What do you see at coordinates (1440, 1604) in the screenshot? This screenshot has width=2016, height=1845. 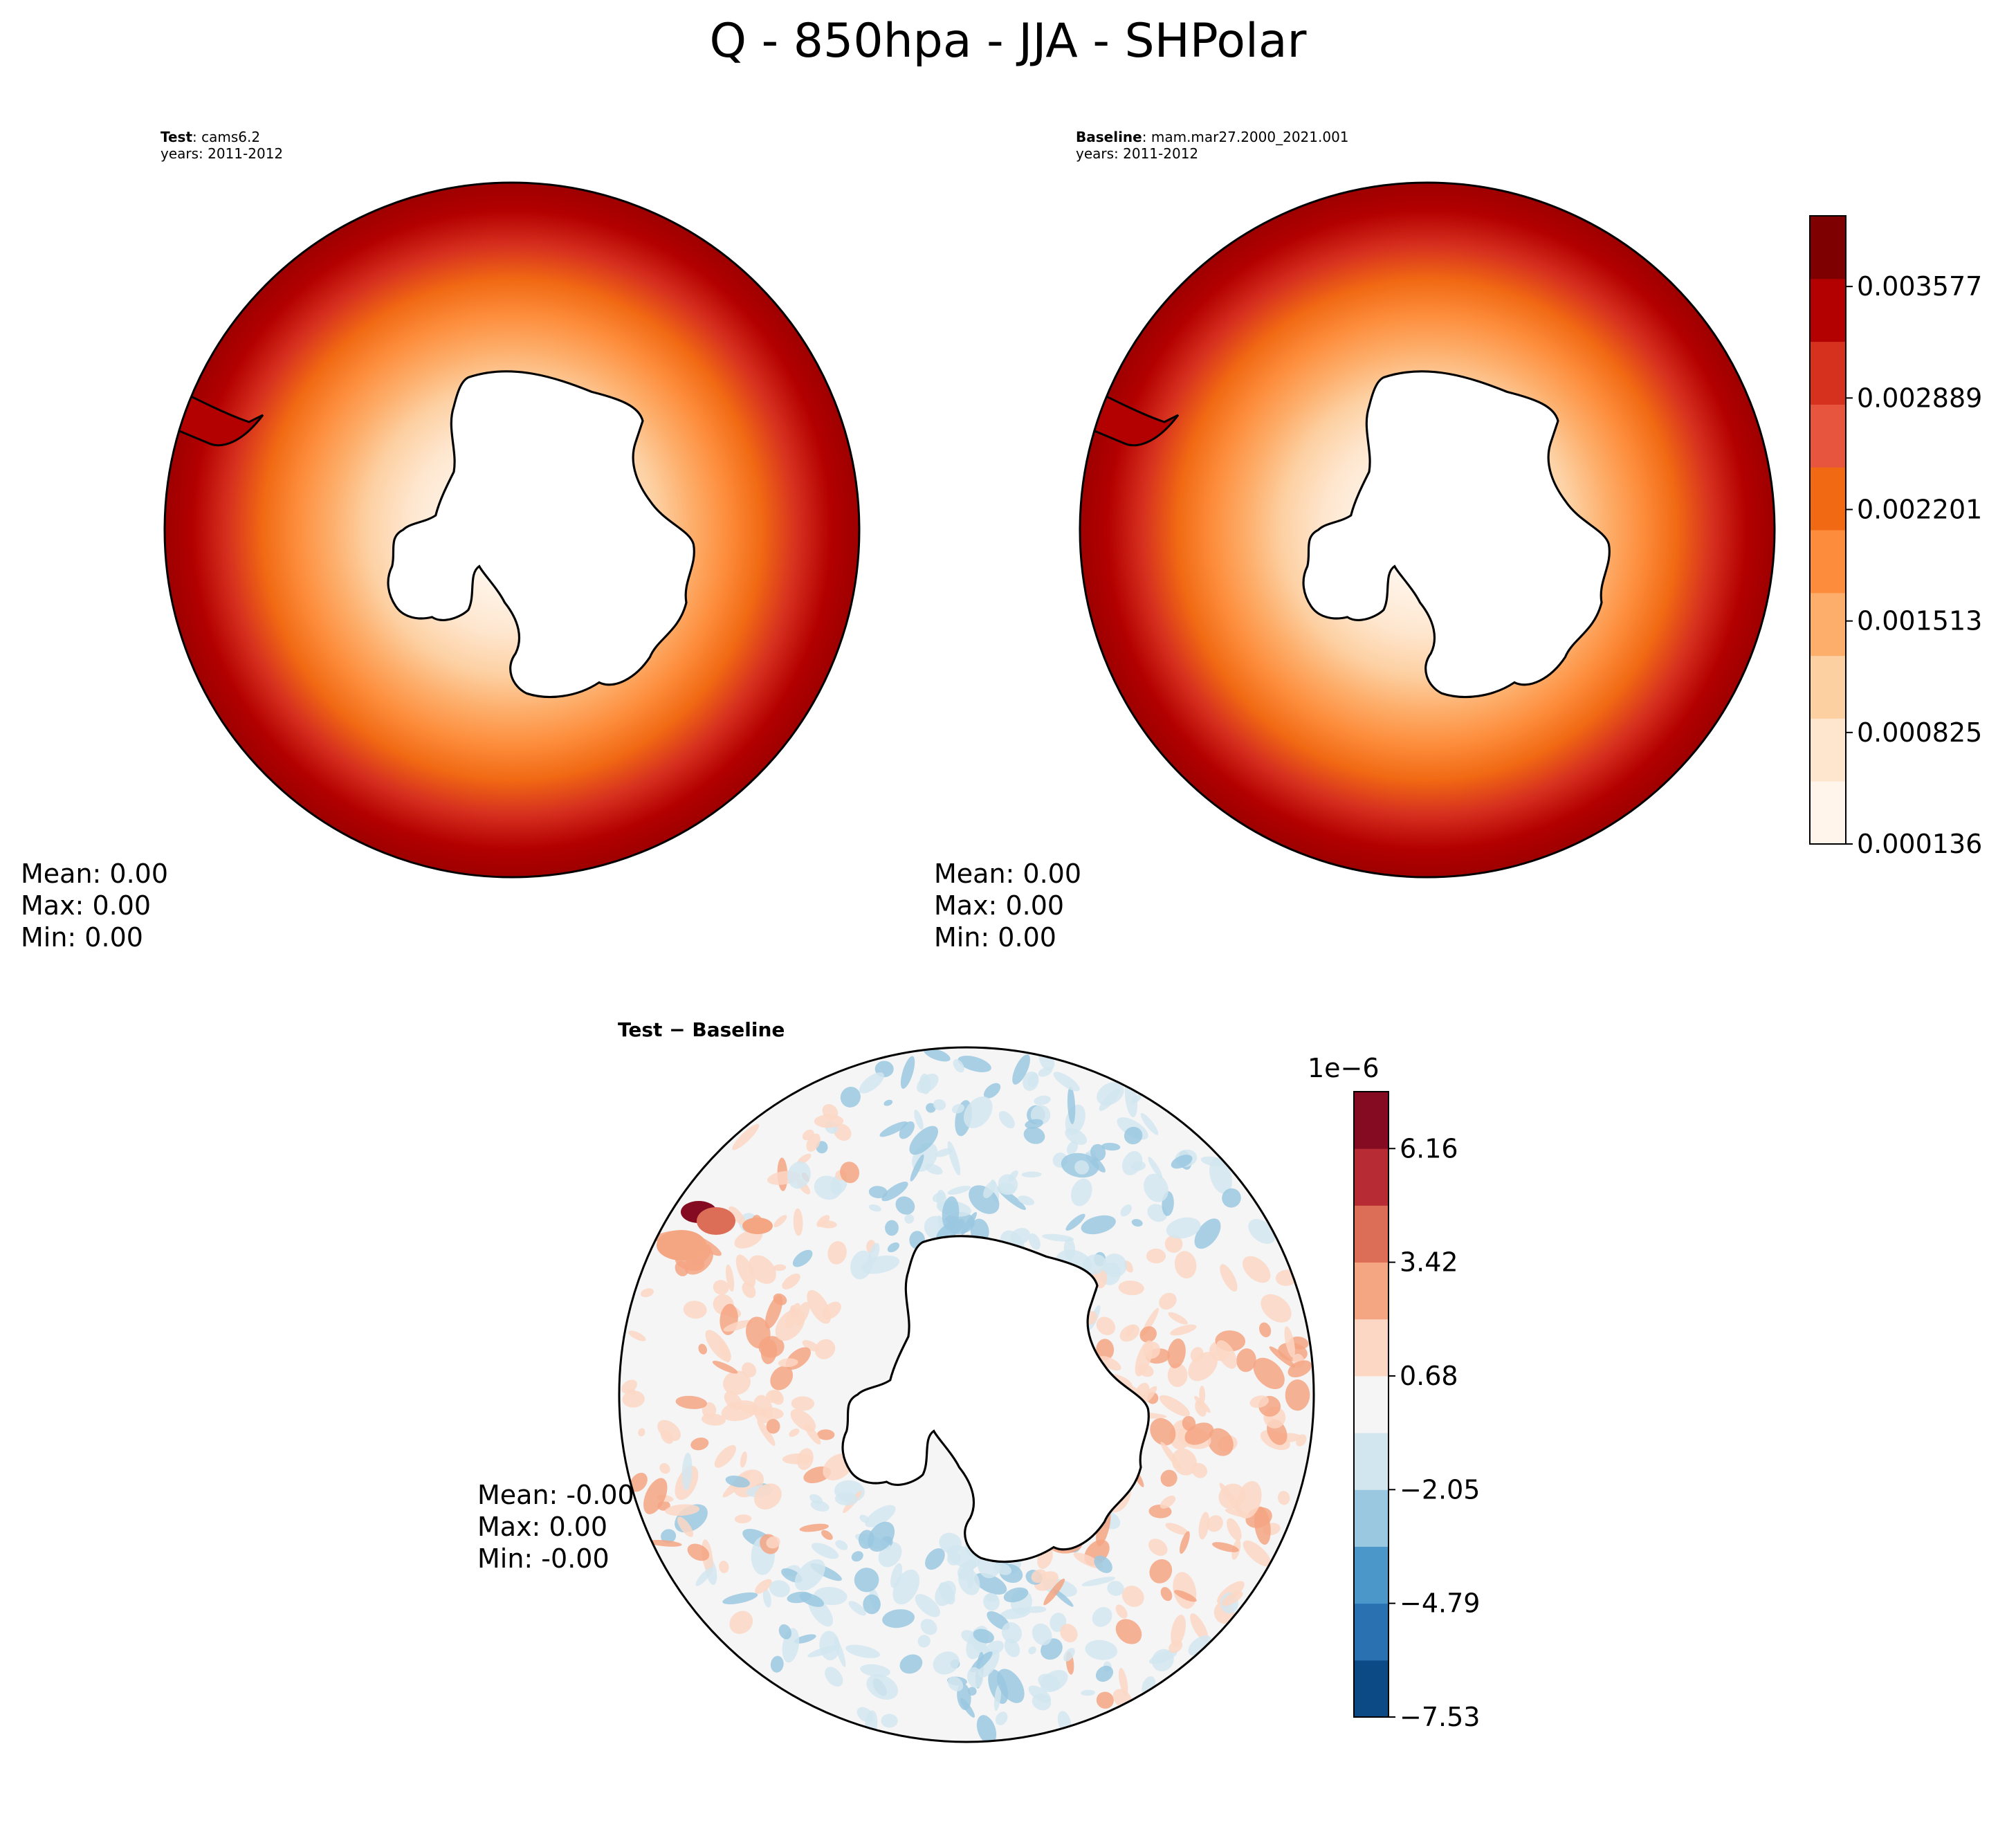 I see `colorbar-difference-tick-label: −4.79` at bounding box center [1440, 1604].